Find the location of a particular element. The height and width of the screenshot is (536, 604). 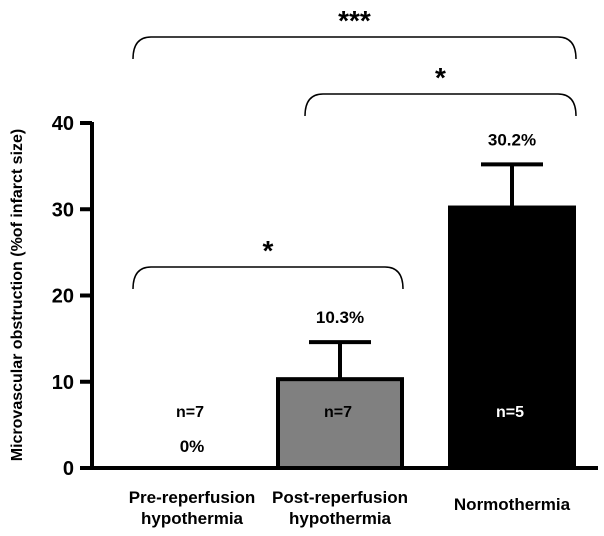

significance-label: *** is located at coordinates (354, 20).